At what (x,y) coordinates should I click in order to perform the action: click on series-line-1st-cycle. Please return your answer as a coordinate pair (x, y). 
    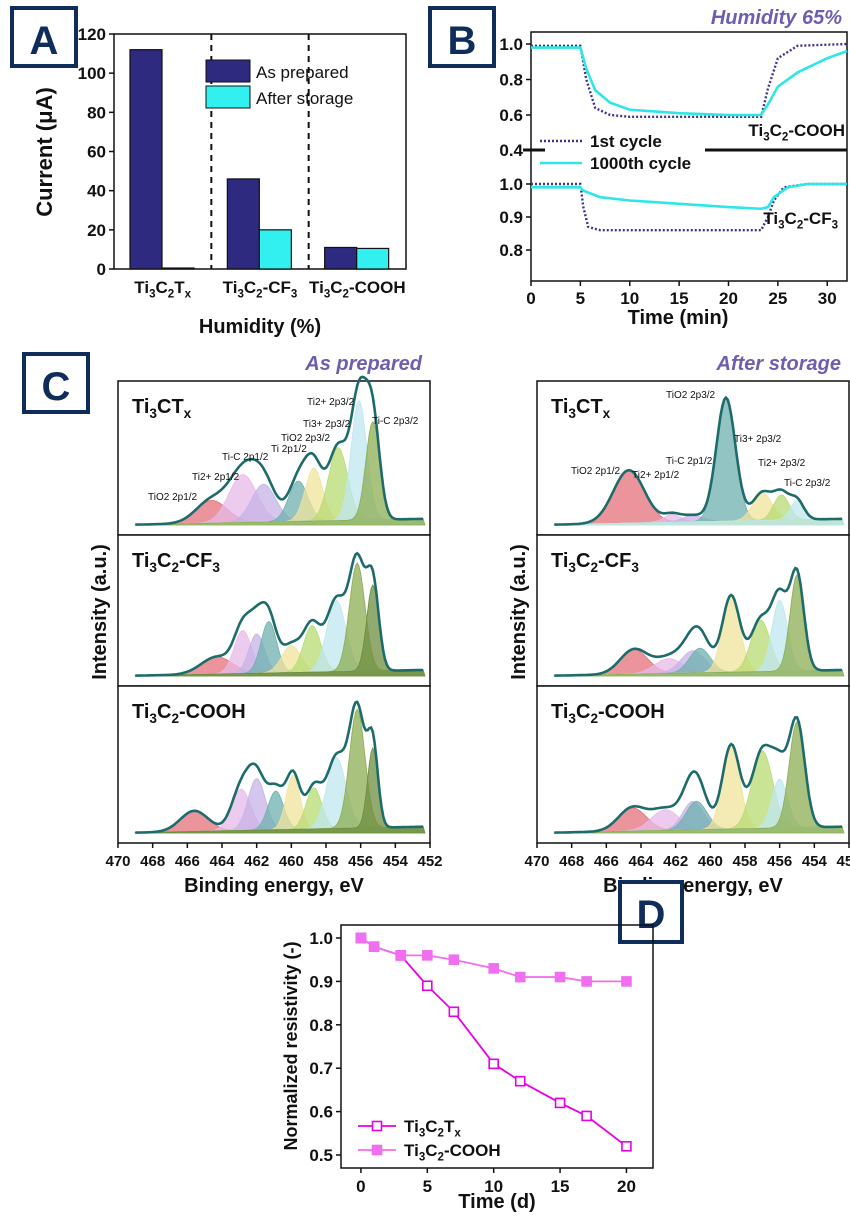
    Looking at the image, I should click on (689, 207).